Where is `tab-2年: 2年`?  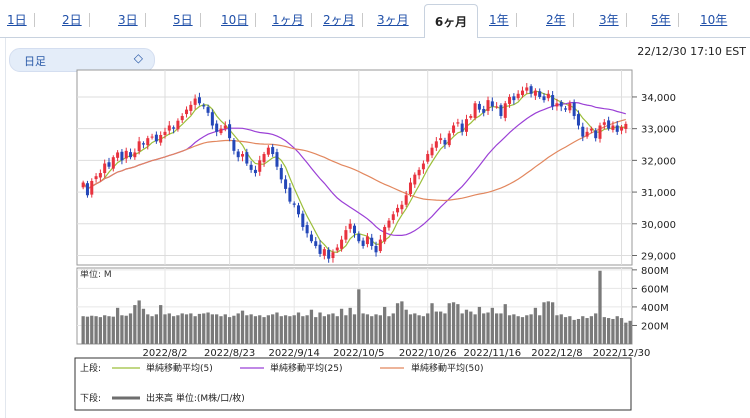 tab-2年: 2年 is located at coordinates (560, 22).